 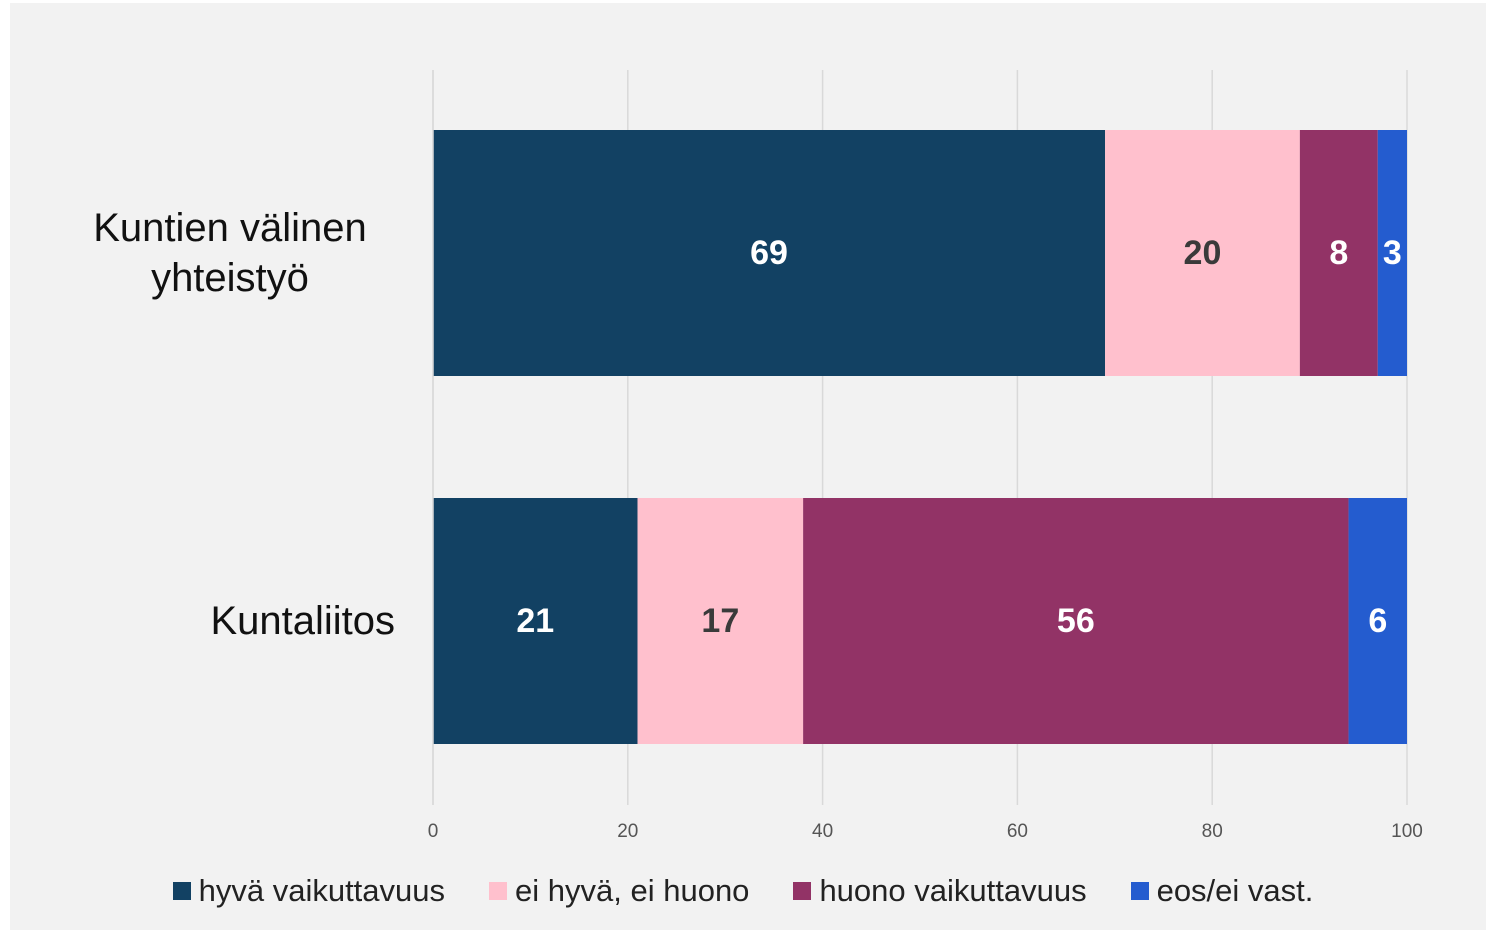 I want to click on legend-item: ei hyvä, ei huono, so click(x=619, y=891).